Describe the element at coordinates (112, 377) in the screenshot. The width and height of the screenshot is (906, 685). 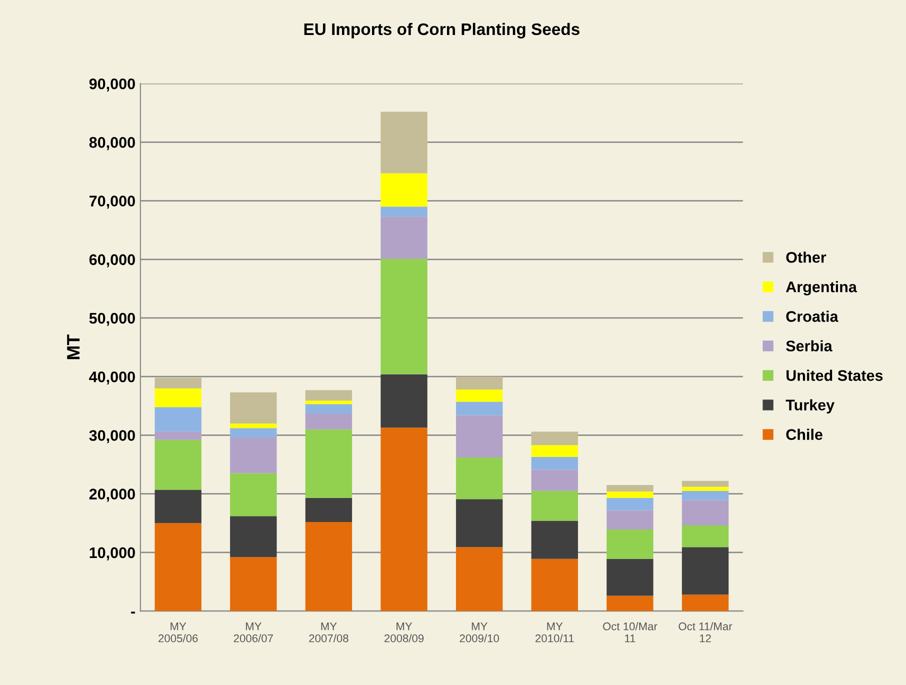
I see `y-tick-label: 40,000` at that location.